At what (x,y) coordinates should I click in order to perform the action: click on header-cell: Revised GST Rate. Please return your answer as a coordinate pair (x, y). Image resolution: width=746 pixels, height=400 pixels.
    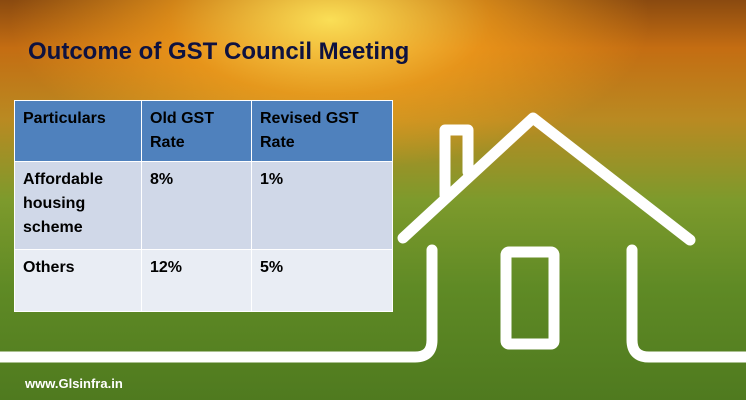
    Looking at the image, I should click on (322, 131).